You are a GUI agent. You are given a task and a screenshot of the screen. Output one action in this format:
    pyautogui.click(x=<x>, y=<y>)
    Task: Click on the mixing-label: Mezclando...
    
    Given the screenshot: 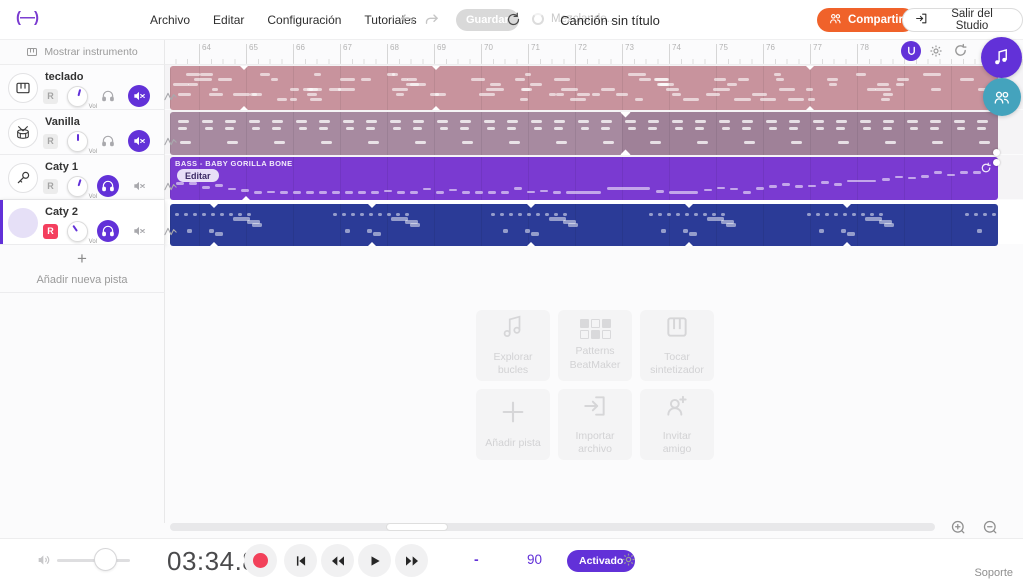 What is the action you would take?
    pyautogui.click(x=584, y=19)
    